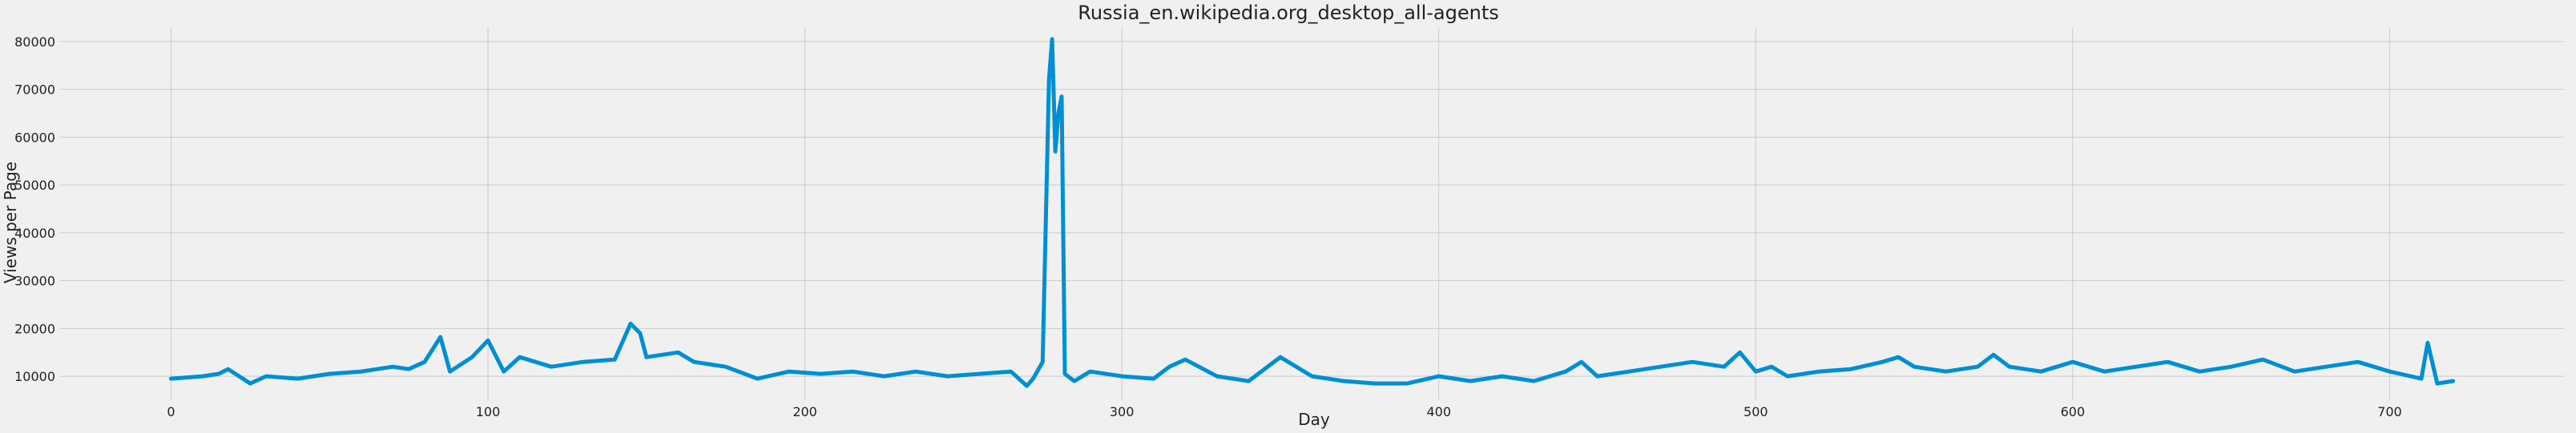  Describe the element at coordinates (1122, 412) in the screenshot. I see `x-tick-label: 300` at that location.